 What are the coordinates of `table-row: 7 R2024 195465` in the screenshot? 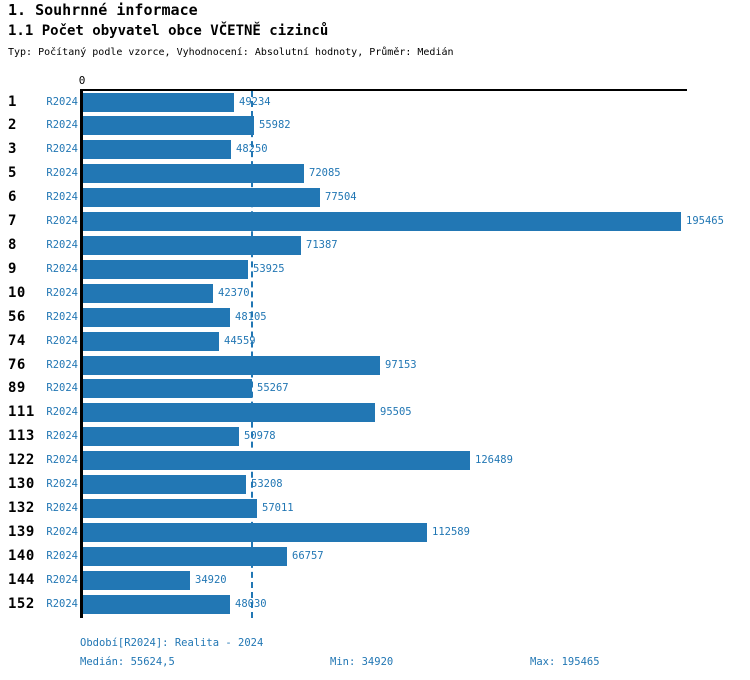 It's located at (375, 222).